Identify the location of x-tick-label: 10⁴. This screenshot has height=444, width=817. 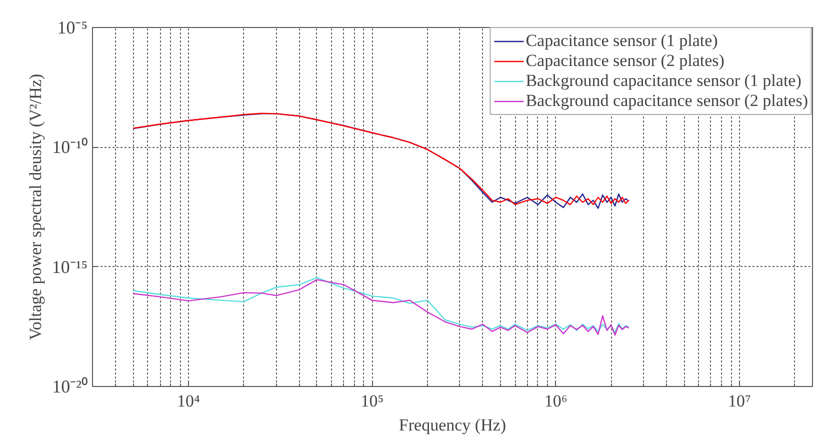
(188, 401).